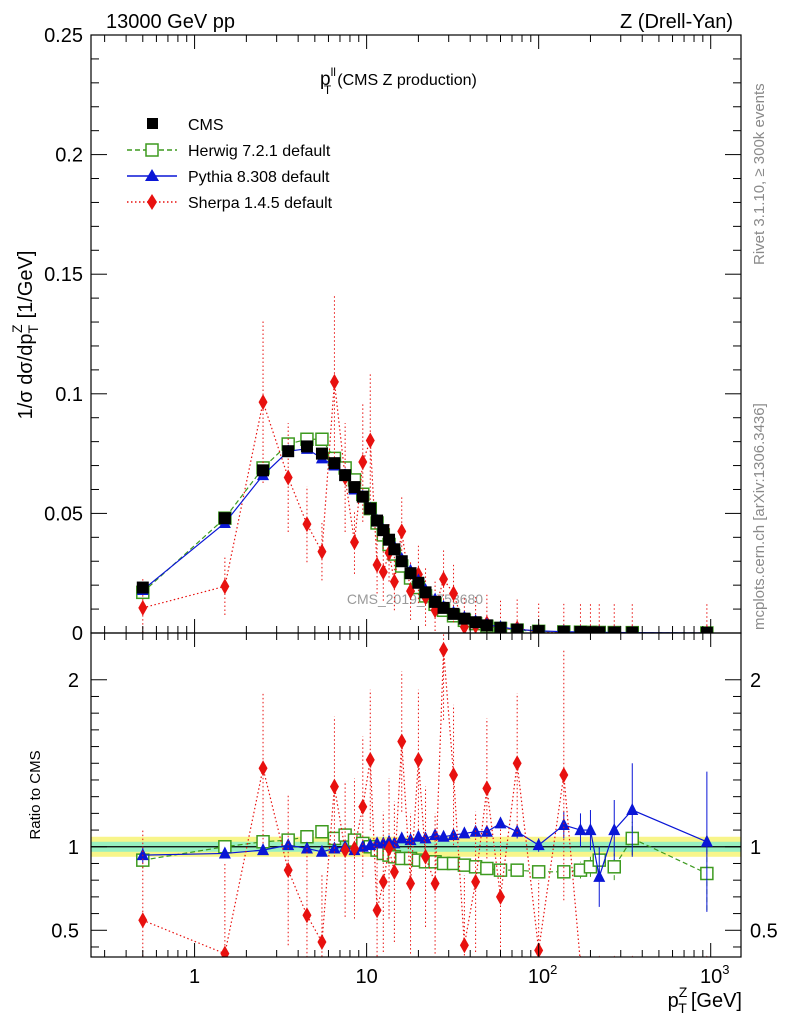  I want to click on series-pythia, so click(423, 537).